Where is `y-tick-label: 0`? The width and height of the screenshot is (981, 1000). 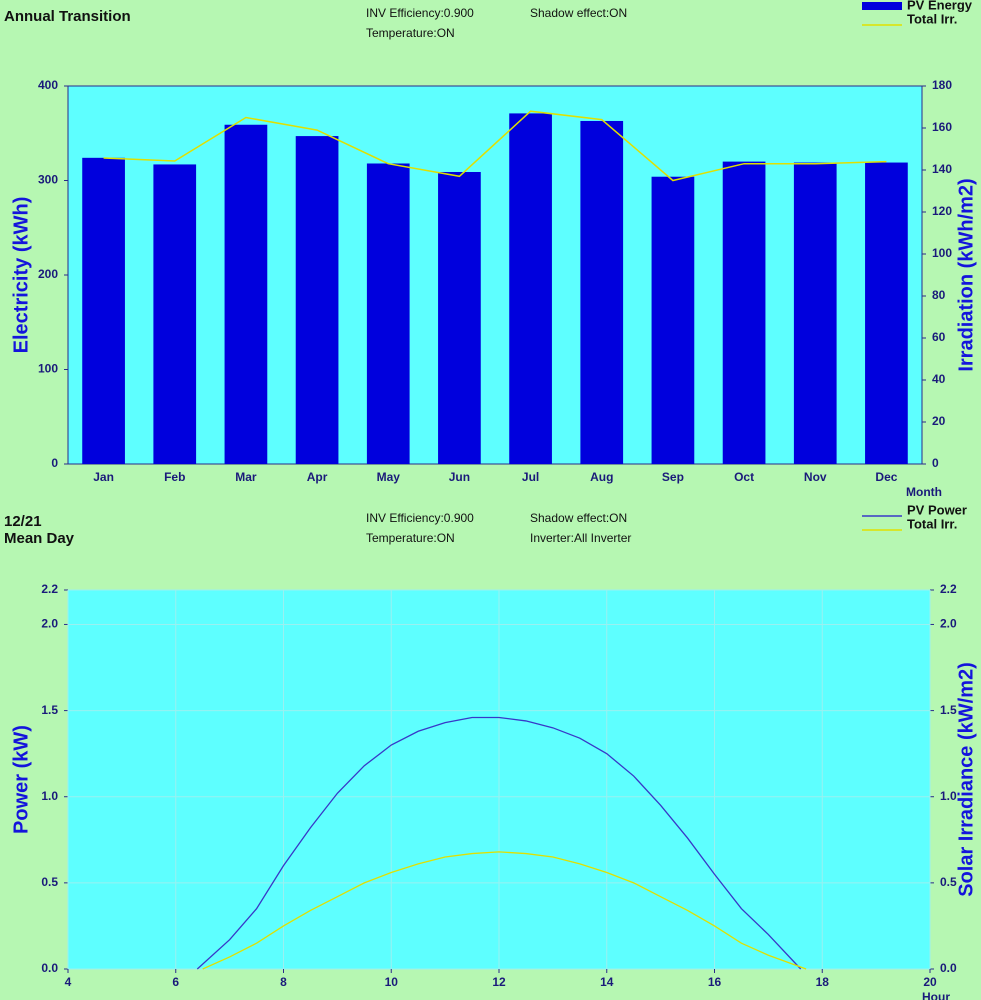 y-tick-label: 0 is located at coordinates (54, 463).